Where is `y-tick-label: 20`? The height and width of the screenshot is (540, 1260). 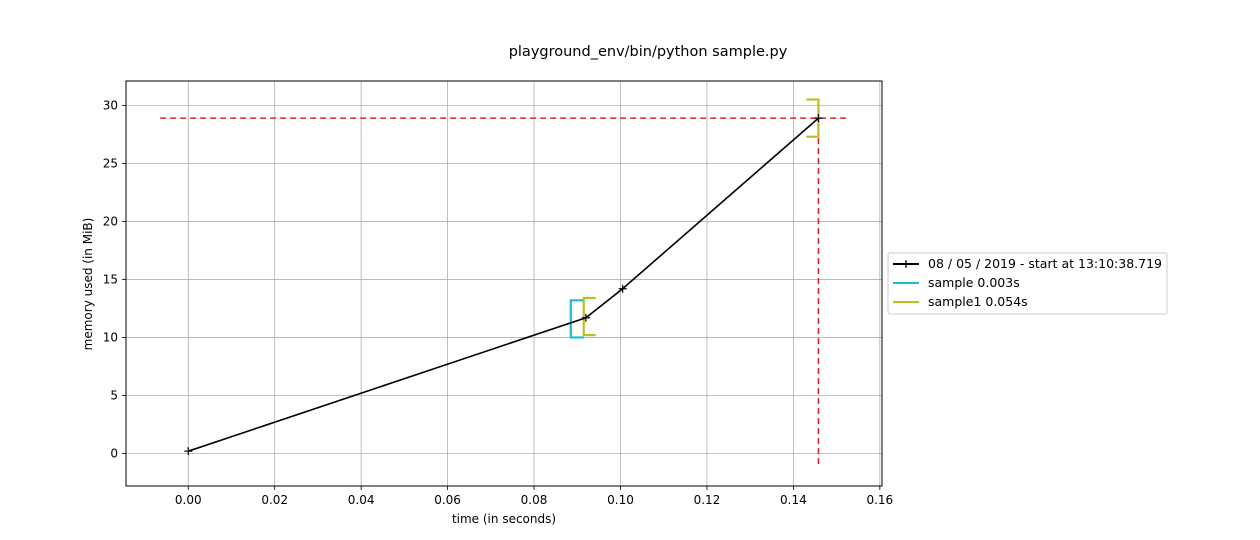 y-tick-label: 20 is located at coordinates (110, 221).